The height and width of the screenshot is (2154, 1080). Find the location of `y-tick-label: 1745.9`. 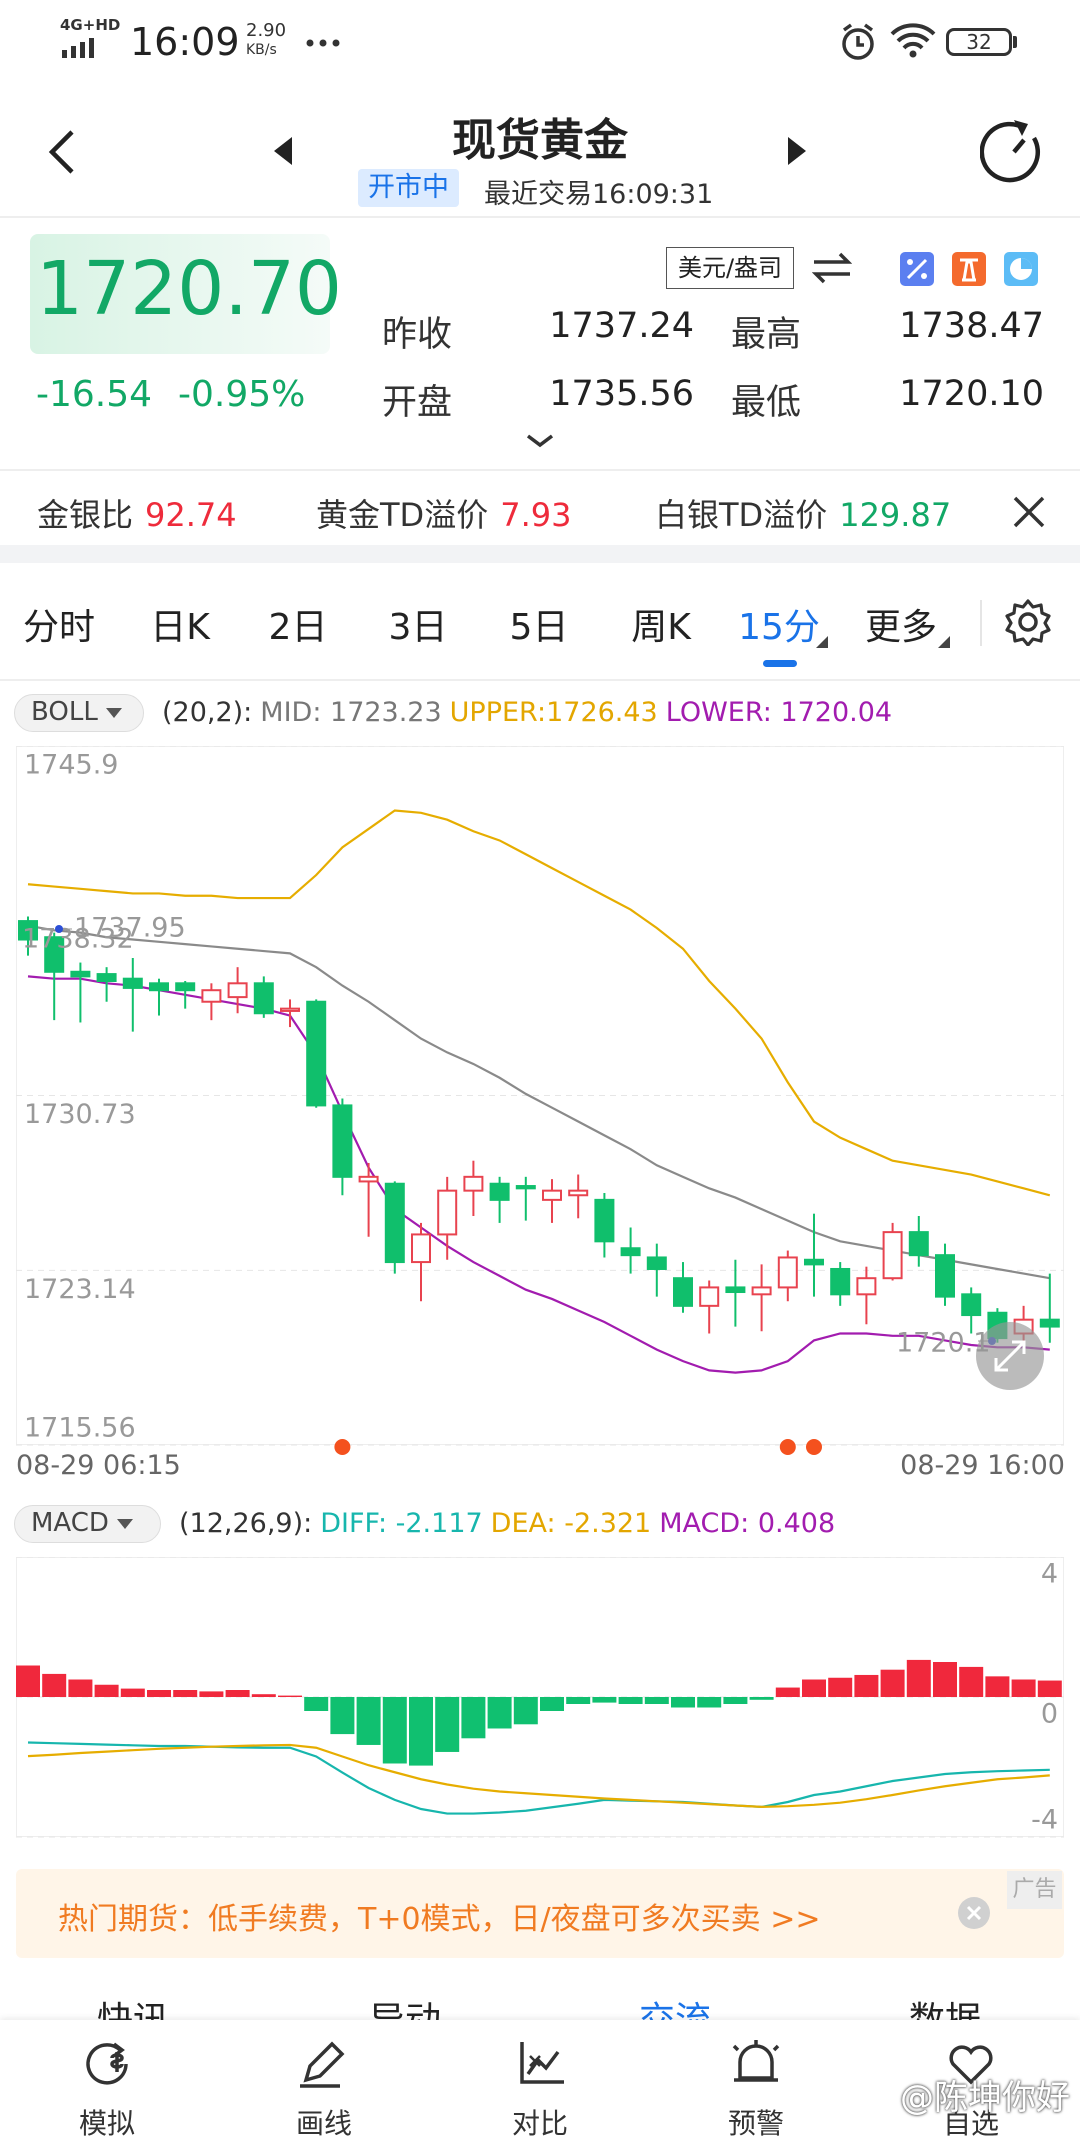

y-tick-label: 1745.9 is located at coordinates (71, 765).